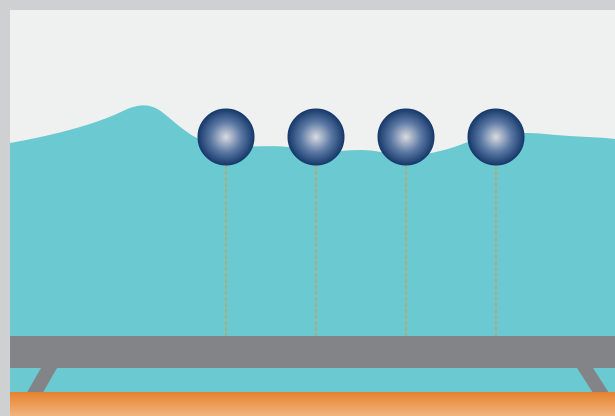  Describe the element at coordinates (312, 352) in the screenshot. I see `platform-beam` at that location.